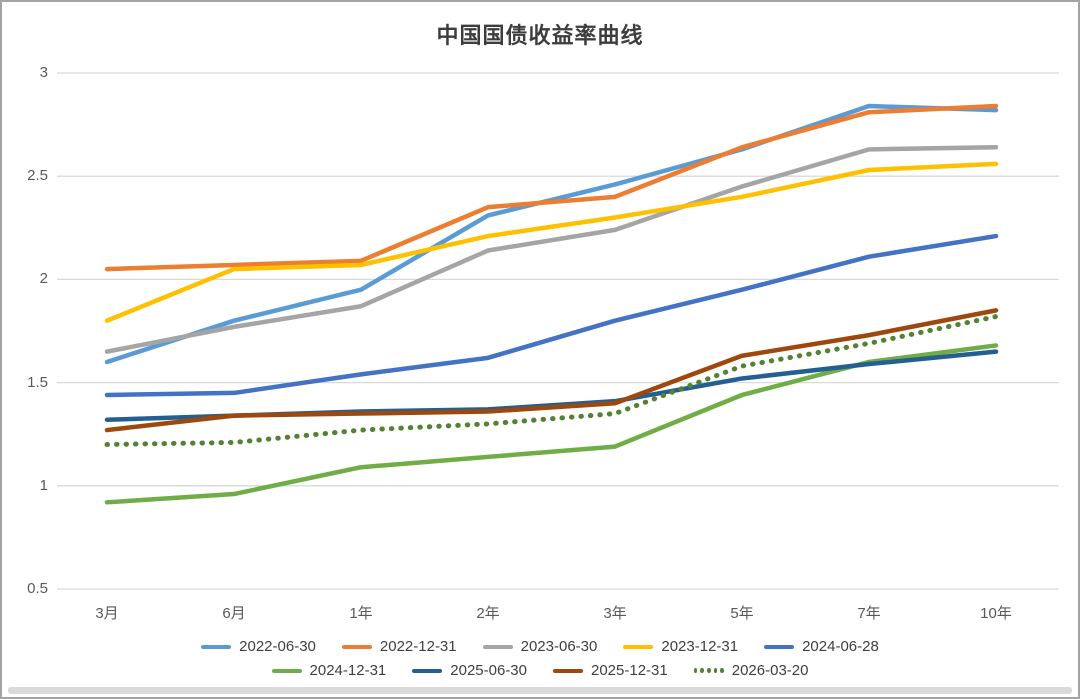 This screenshot has width=1080, height=699. I want to click on legend-item-2024-12-31: 2024-12-31, so click(329, 670).